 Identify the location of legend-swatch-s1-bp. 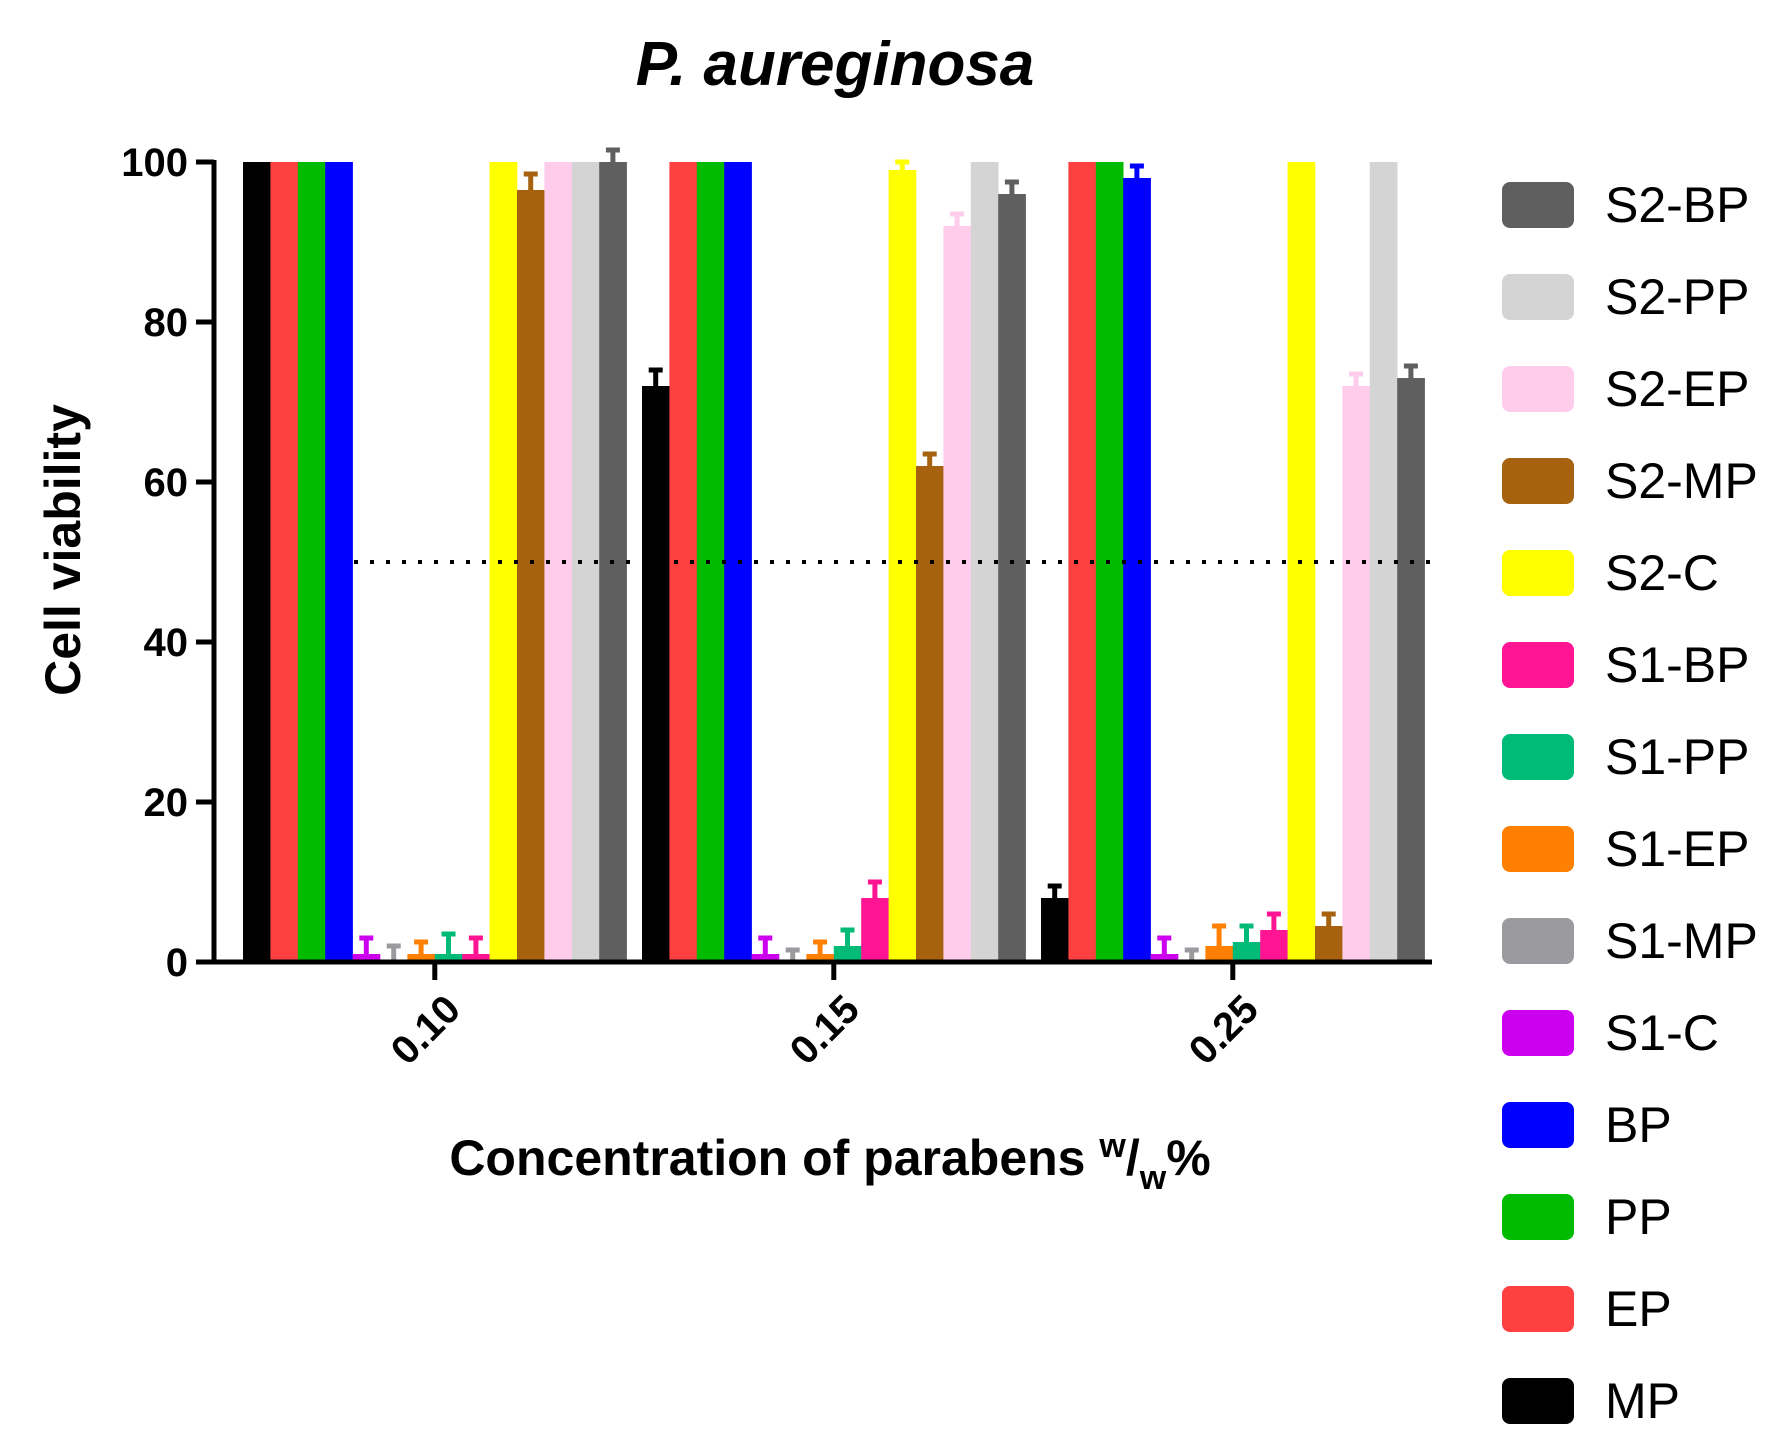
(1538, 665).